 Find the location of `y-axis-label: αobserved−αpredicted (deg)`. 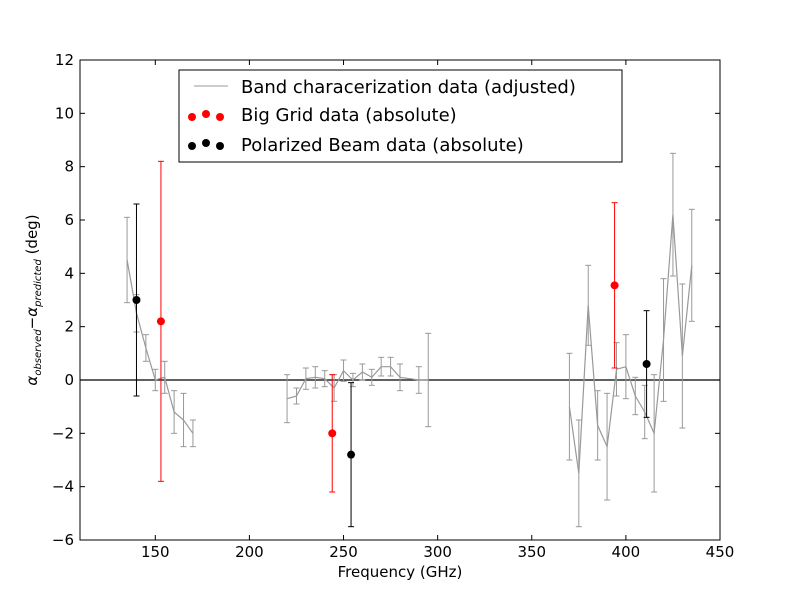

y-axis-label: αobserved−αpredicted (deg) is located at coordinates (33, 299).